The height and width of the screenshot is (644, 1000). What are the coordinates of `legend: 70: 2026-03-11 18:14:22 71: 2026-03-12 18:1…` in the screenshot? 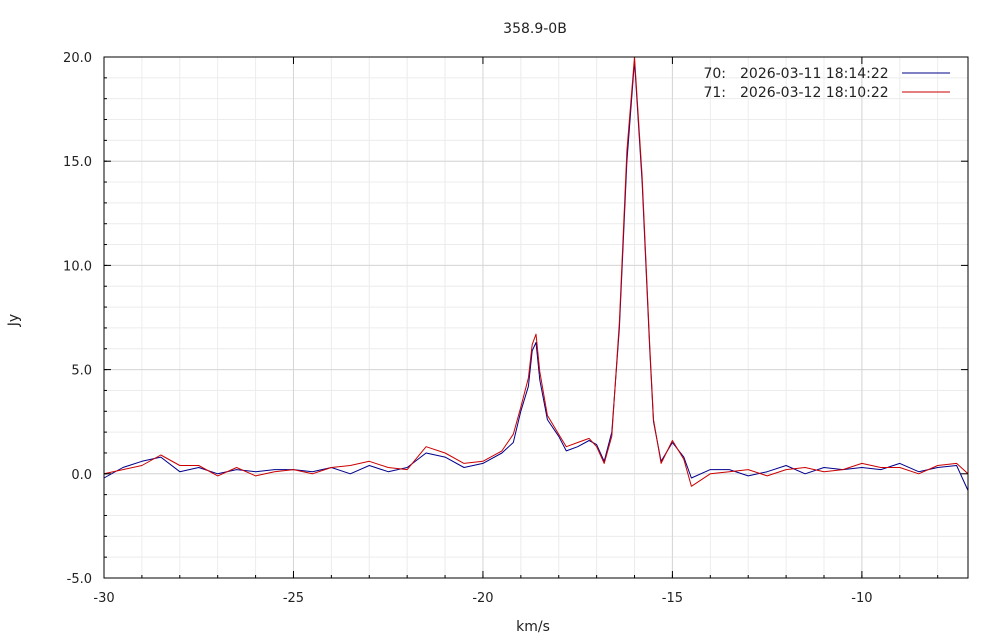 It's located at (826, 83).